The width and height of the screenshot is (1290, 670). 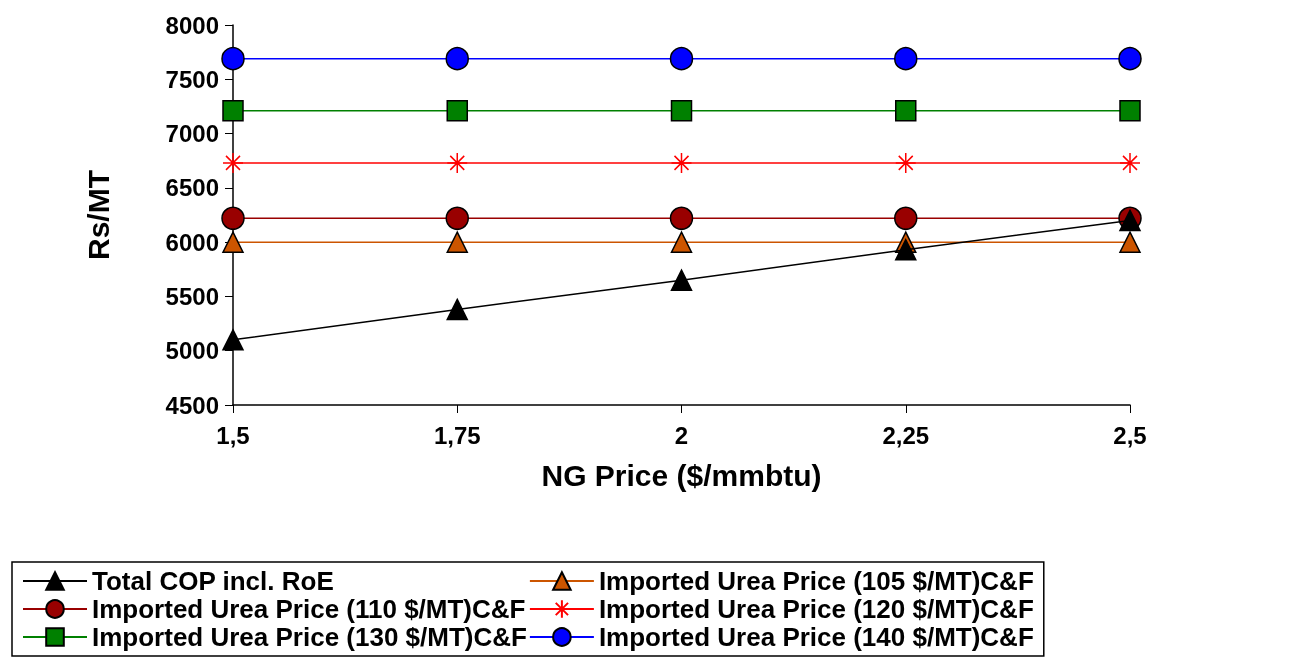 I want to click on legend-label: Imported Urea Price (120 $/MT)C&F, so click(x=816, y=609).